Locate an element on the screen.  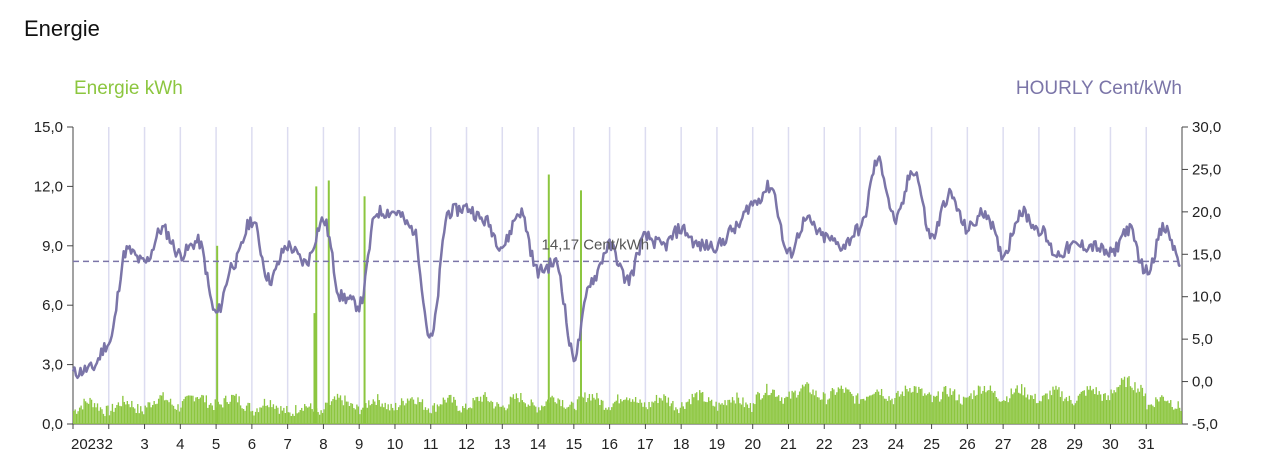
x-tick-label: 6 is located at coordinates (252, 444).